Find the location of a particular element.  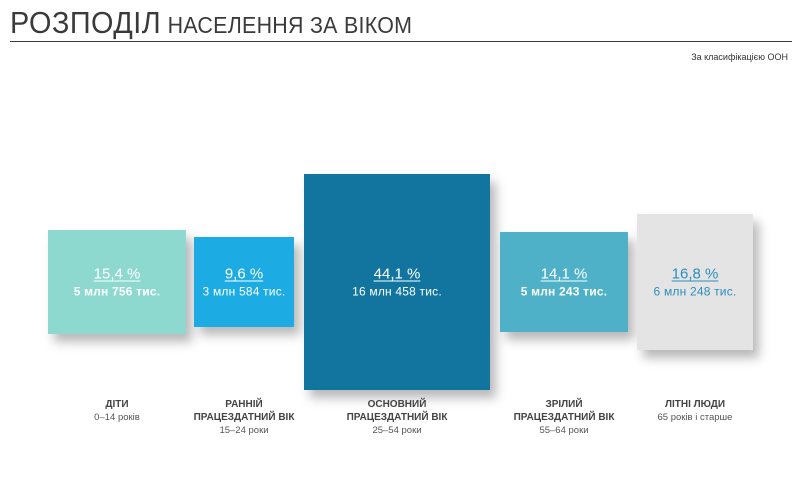

data-label-percent: 14,1 % is located at coordinates (564, 274).